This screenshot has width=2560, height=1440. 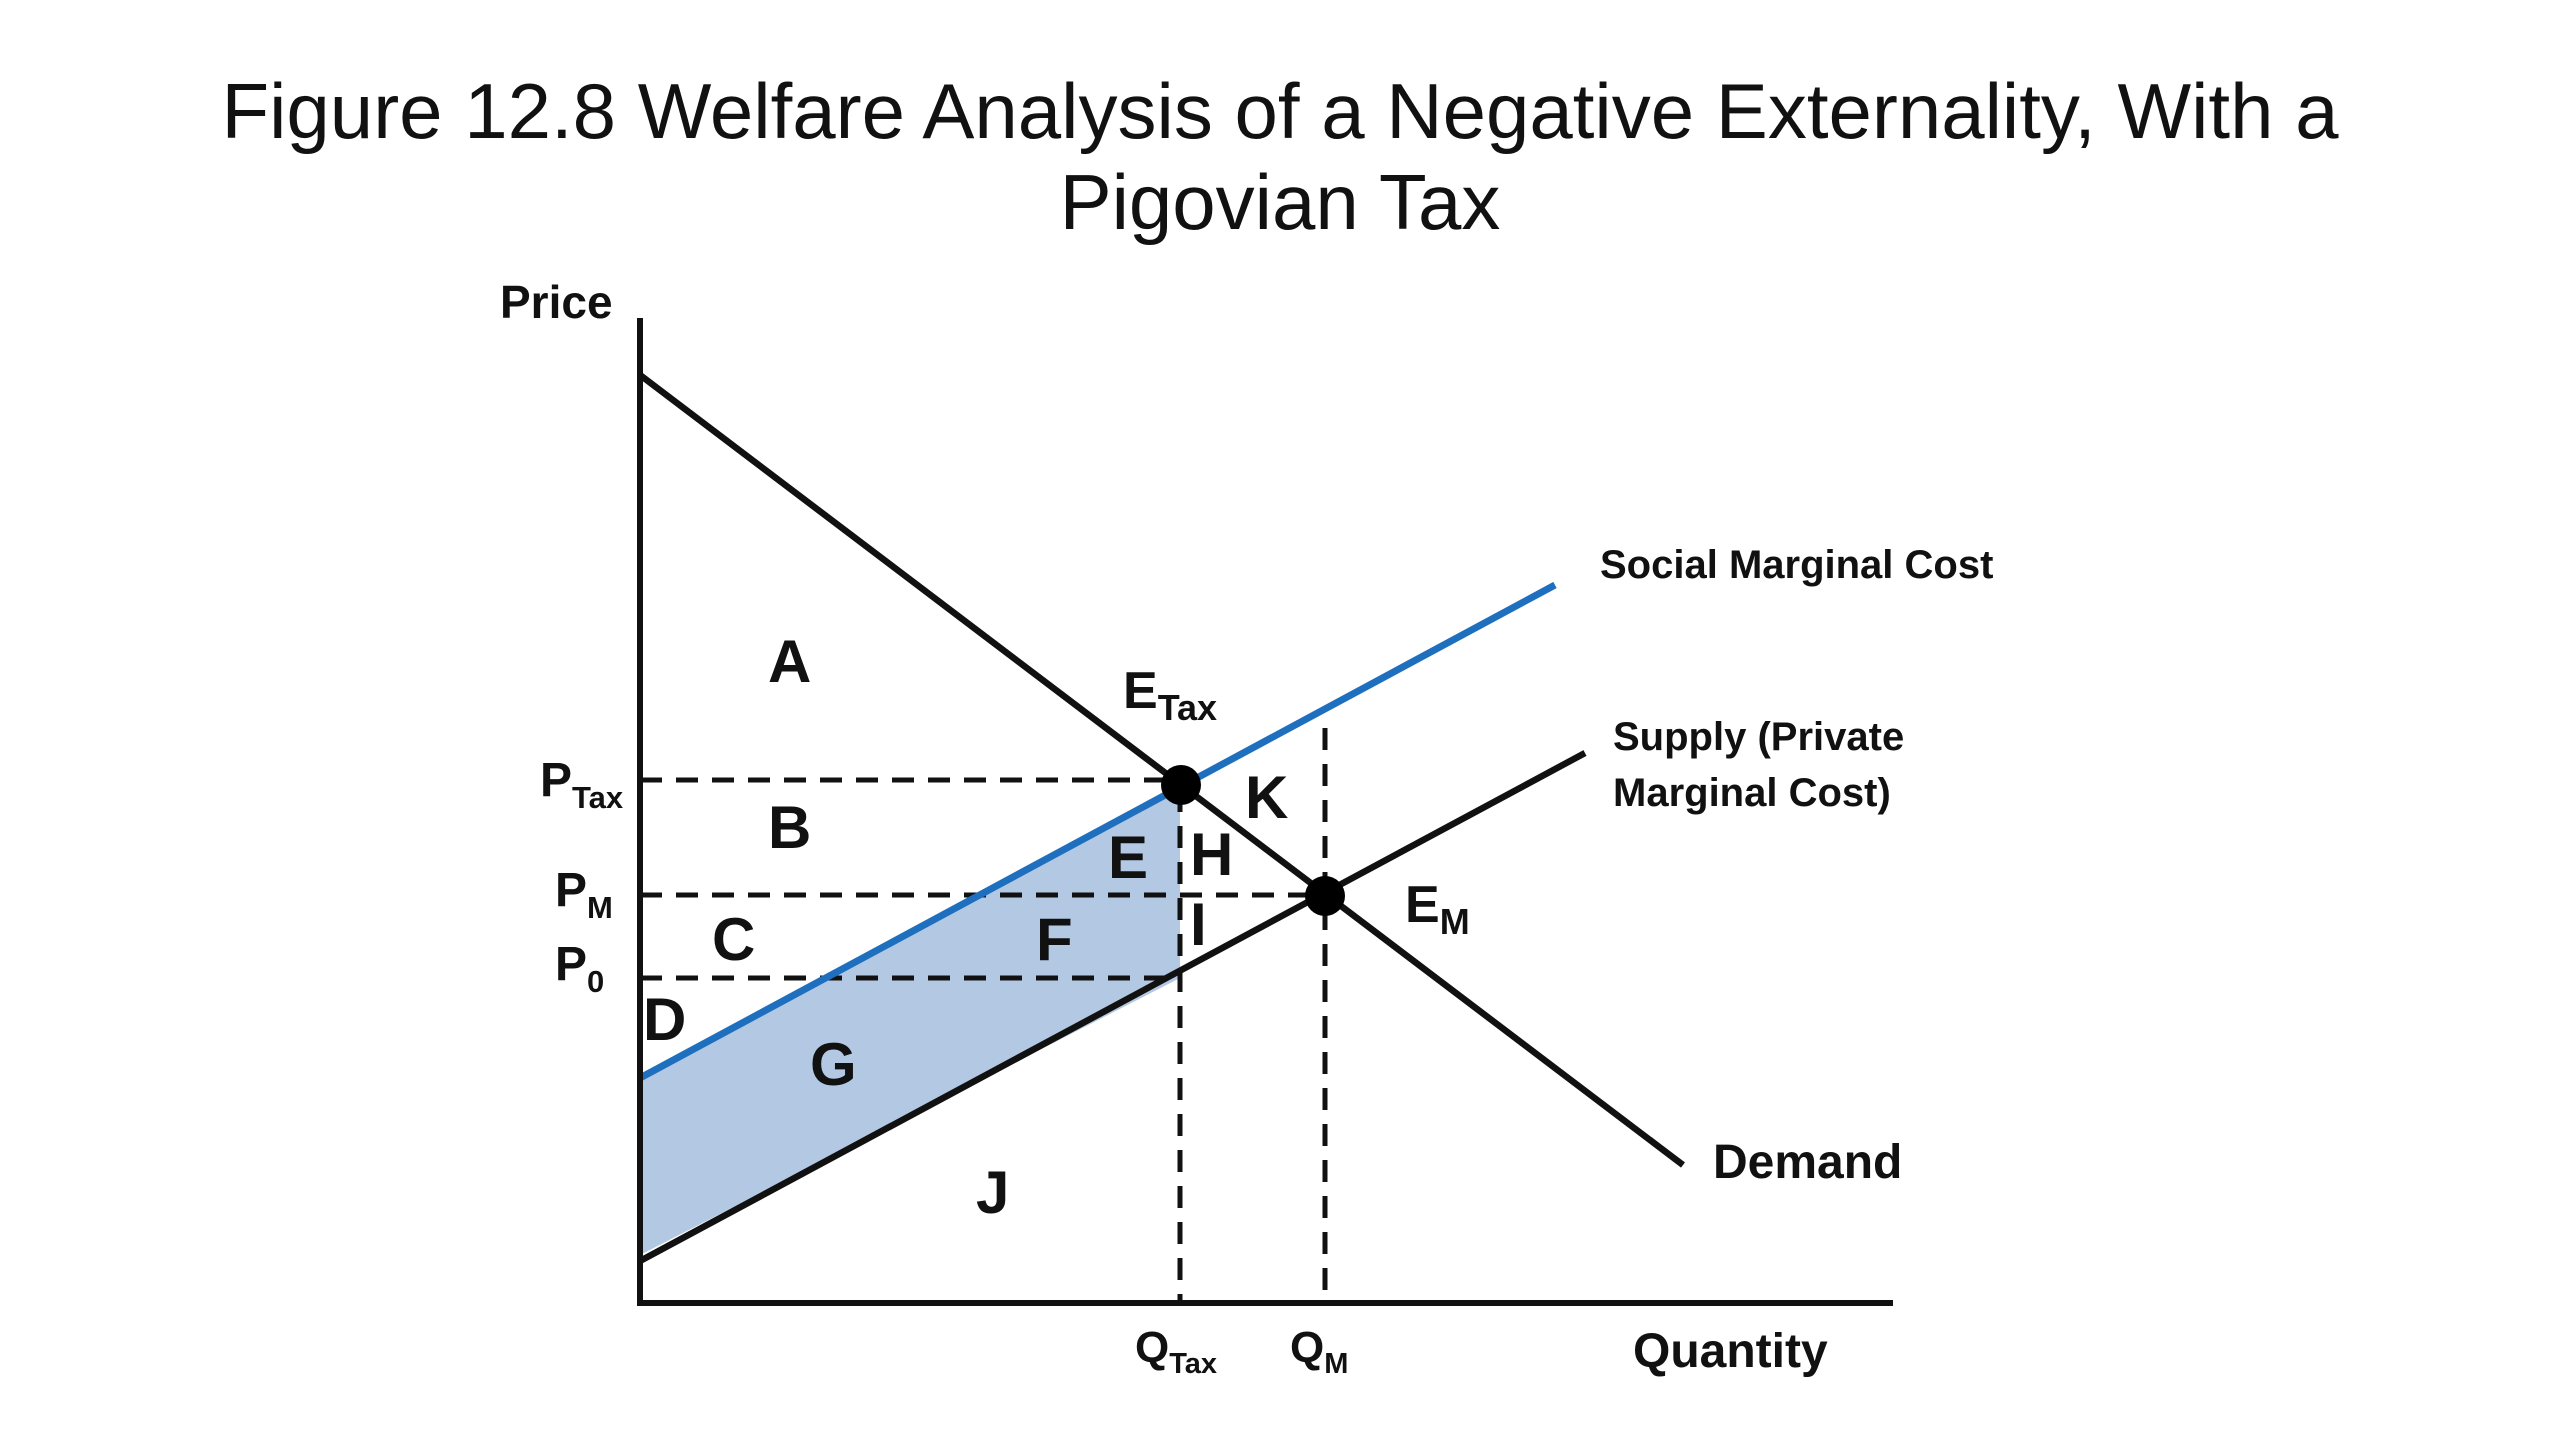 What do you see at coordinates (833, 1064) in the screenshot?
I see `region-g: G` at bounding box center [833, 1064].